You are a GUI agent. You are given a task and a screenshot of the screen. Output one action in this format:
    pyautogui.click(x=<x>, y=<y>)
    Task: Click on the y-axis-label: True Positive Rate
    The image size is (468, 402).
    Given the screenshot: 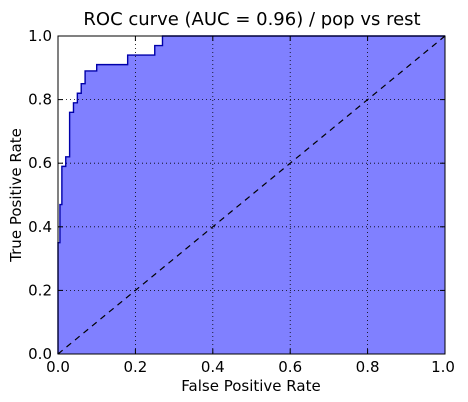 What is the action you would take?
    pyautogui.click(x=16, y=195)
    